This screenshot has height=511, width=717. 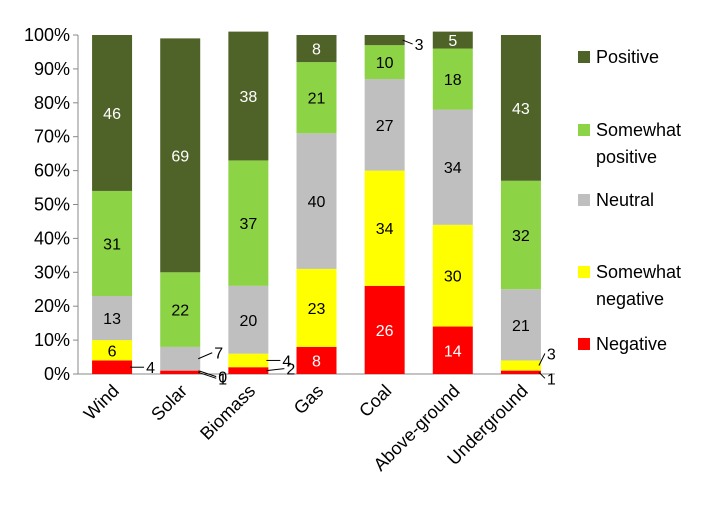 I want to click on y-tick-label: 100%, so click(x=47, y=35).